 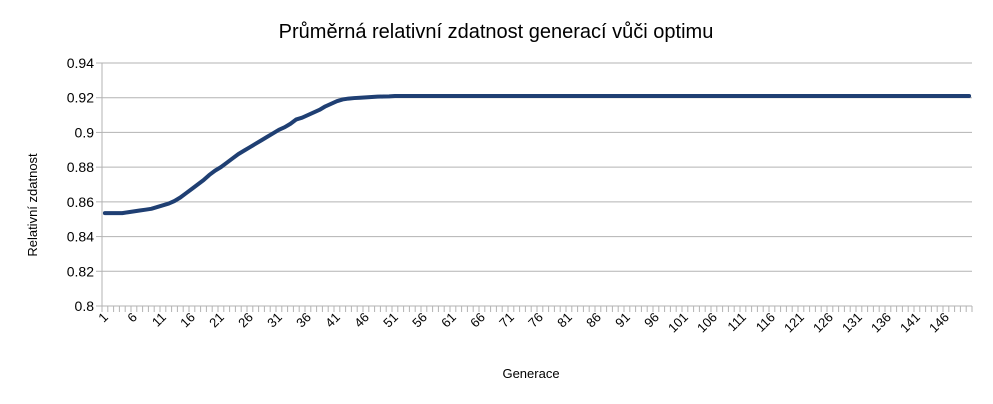 I want to click on x-tick-label: 1, so click(x=103, y=318).